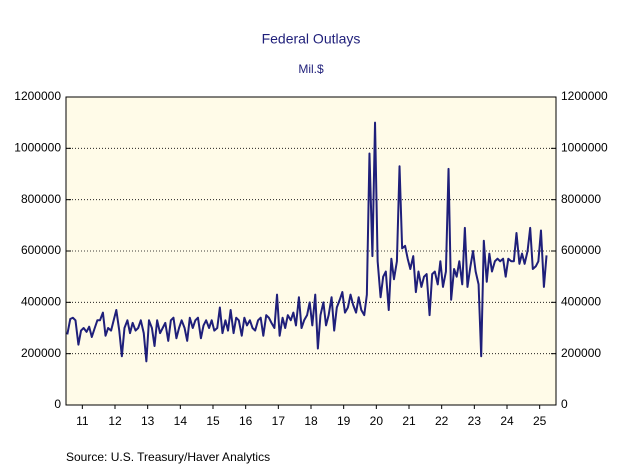 This screenshot has width=624, height=468. What do you see at coordinates (168, 457) in the screenshot?
I see `source-note: Source: U.S. Treasury/Haver Analytics` at bounding box center [168, 457].